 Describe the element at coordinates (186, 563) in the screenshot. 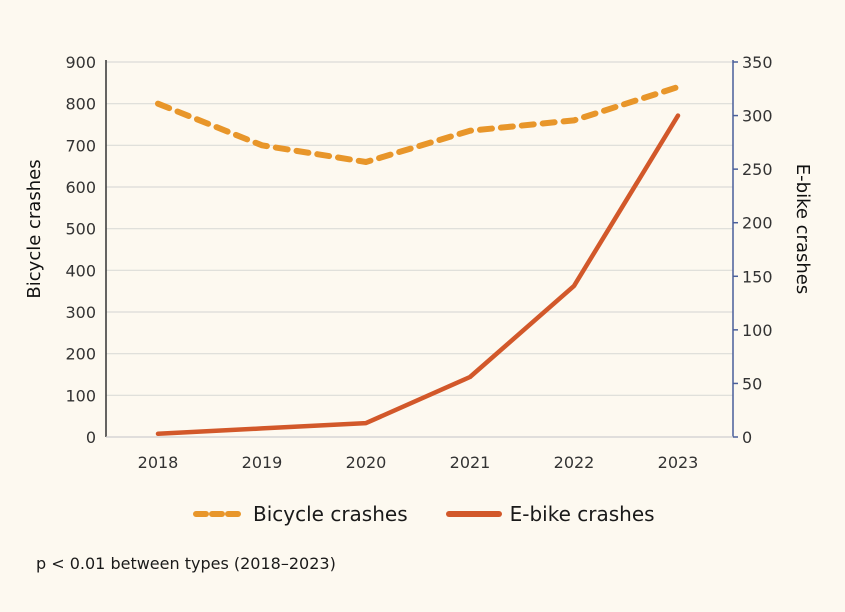

I see `significance-note: p < 0.01 between types (2018–2023)` at that location.